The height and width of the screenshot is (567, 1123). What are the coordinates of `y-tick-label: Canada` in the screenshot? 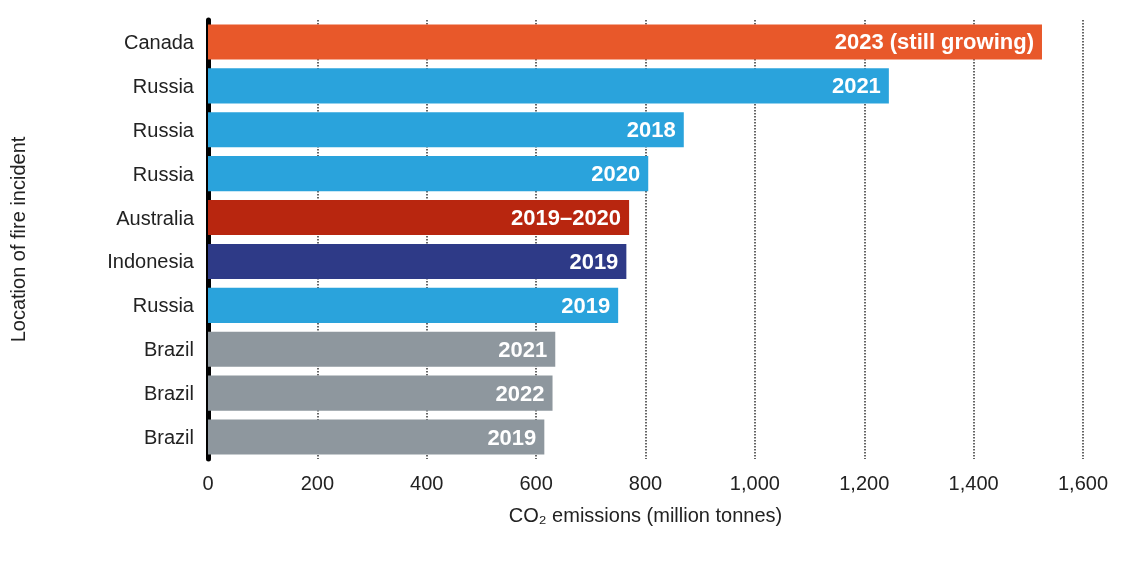 It's located at (159, 41).